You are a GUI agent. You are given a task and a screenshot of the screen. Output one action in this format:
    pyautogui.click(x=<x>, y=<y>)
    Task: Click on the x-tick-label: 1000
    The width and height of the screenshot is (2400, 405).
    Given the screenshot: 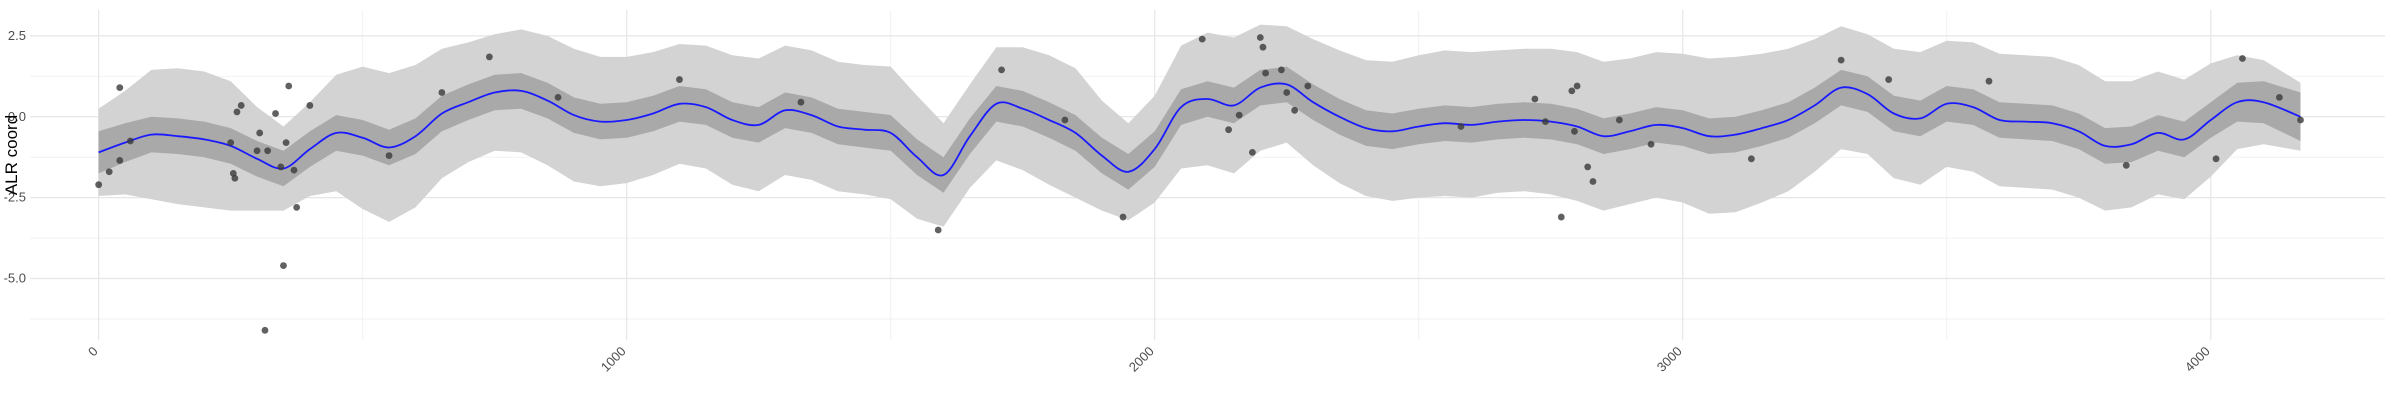 What is the action you would take?
    pyautogui.click(x=613, y=359)
    